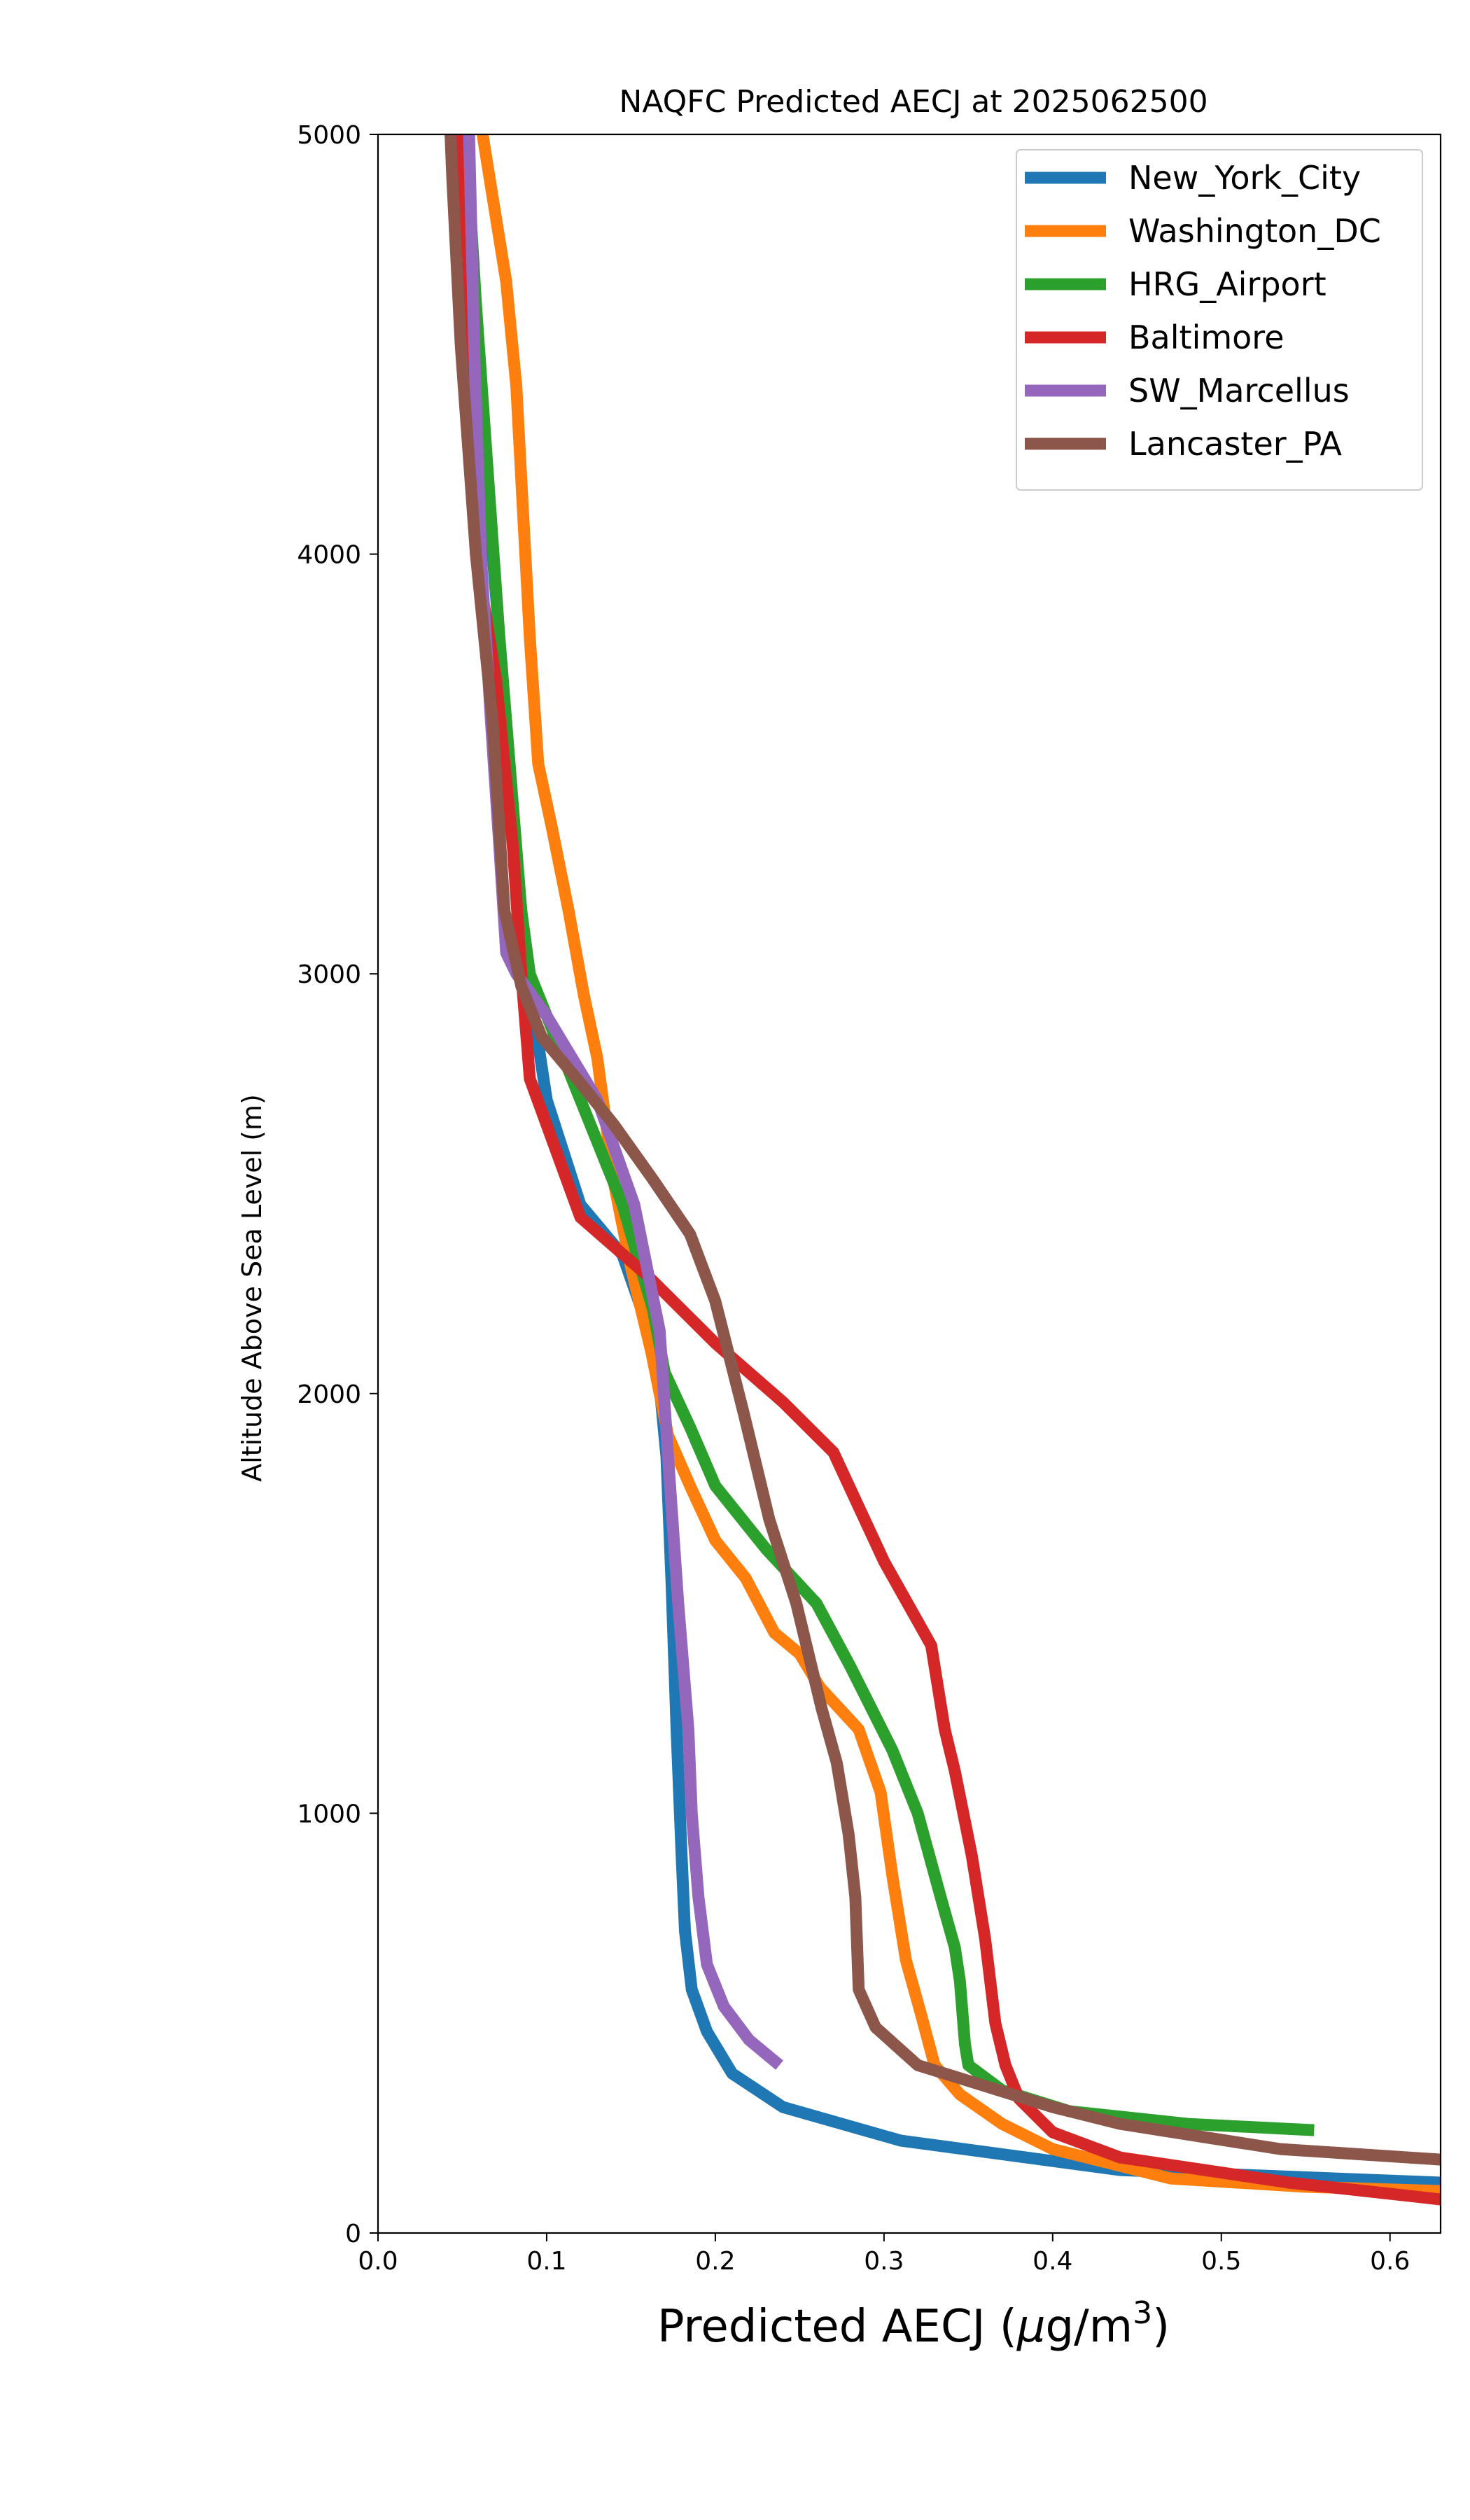 The image size is (1470, 2520). Describe the element at coordinates (1052, 2261) in the screenshot. I see `x-tick-label: 0.4` at that location.